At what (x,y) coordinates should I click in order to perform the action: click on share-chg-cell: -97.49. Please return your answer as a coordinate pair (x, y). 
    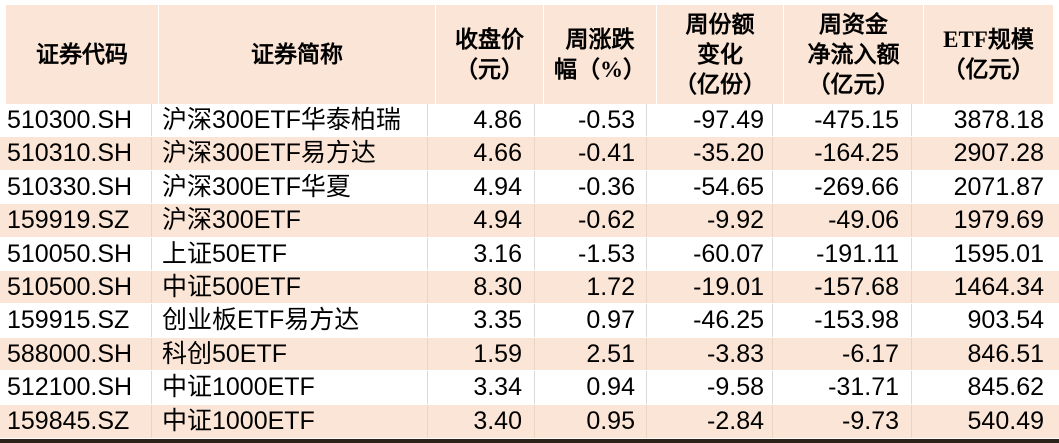
    Looking at the image, I should click on (710, 120).